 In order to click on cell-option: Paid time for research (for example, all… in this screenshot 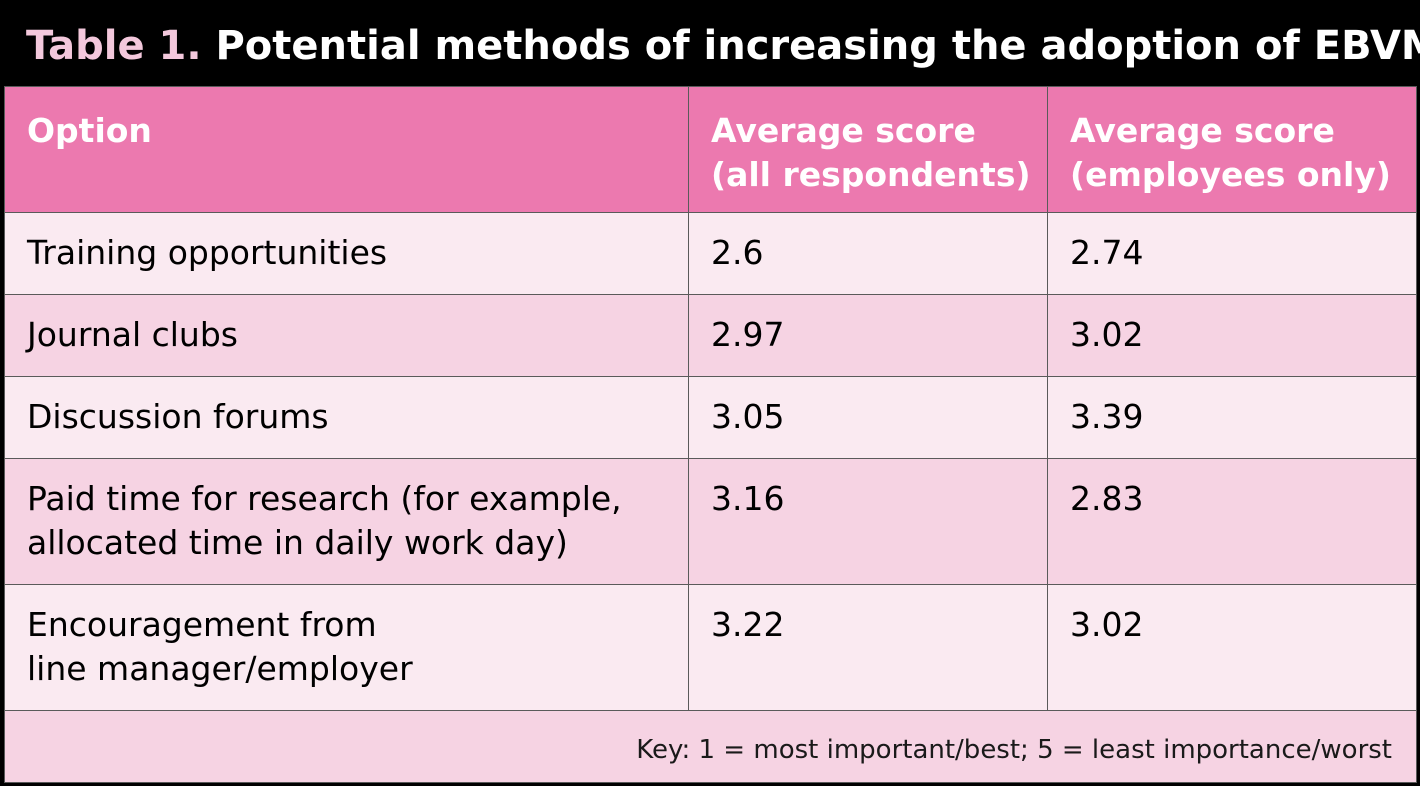, I will do `click(346, 521)`.